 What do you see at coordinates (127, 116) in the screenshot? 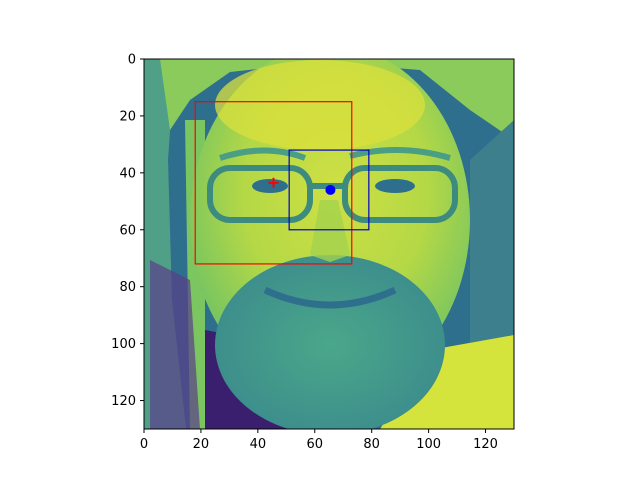
I see `y-tick-label: 20` at bounding box center [127, 116].